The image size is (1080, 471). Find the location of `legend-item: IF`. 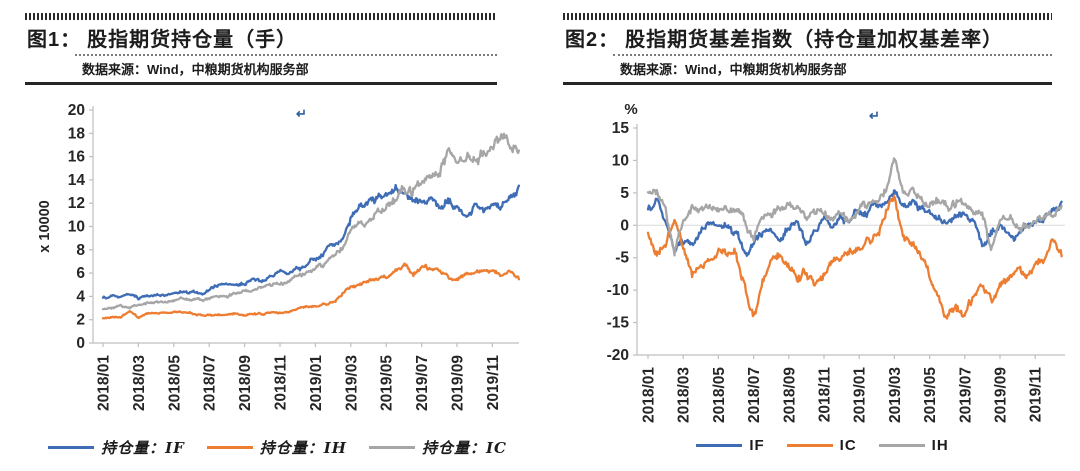

legend-item: IF is located at coordinates (730, 445).